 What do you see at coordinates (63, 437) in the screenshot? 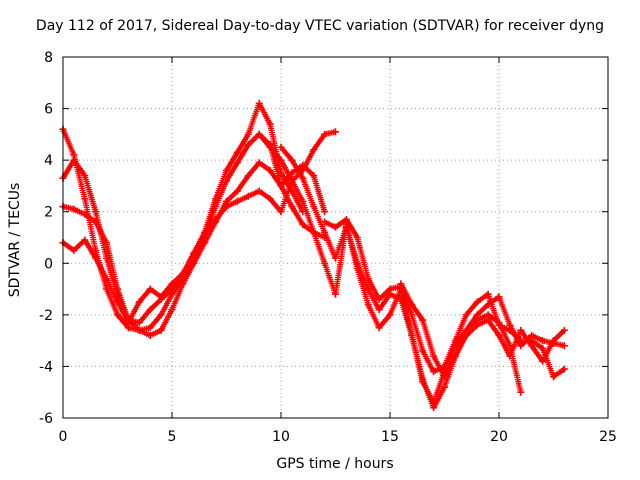
I see `x-tick-label: 0` at bounding box center [63, 437].